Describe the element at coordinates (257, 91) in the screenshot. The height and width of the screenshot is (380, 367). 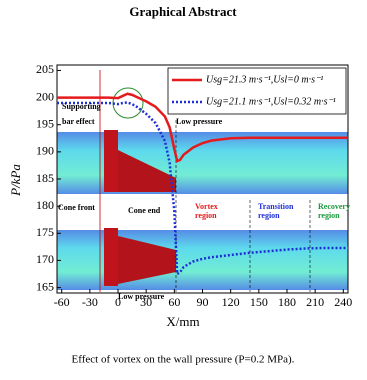
I see `legend-box` at that location.